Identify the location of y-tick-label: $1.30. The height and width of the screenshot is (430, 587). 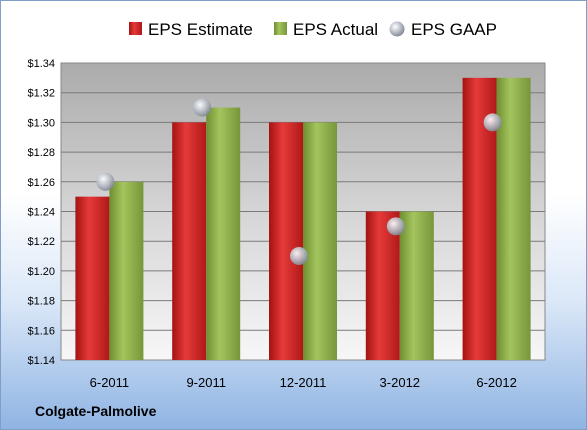
(41, 123).